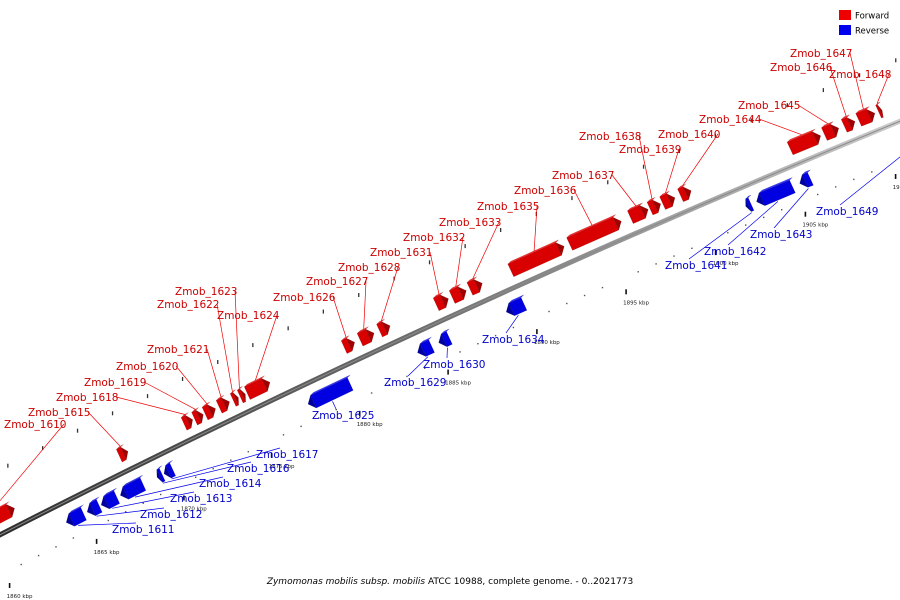  What do you see at coordinates (730, 120) in the screenshot?
I see `gene-label: Zmob_1644` at bounding box center [730, 120].